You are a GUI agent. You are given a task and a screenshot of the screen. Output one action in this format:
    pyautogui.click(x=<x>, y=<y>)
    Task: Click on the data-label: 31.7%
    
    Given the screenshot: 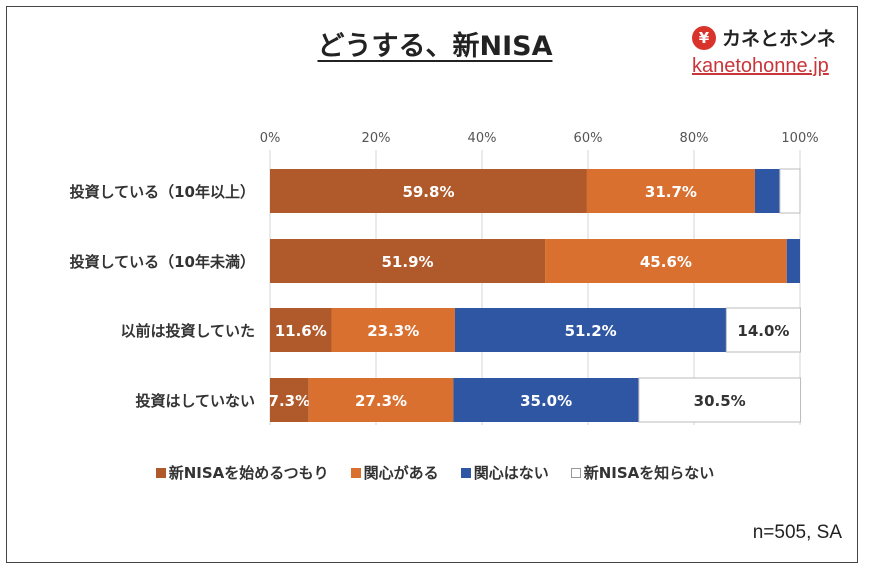 What is the action you would take?
    pyautogui.click(x=671, y=192)
    